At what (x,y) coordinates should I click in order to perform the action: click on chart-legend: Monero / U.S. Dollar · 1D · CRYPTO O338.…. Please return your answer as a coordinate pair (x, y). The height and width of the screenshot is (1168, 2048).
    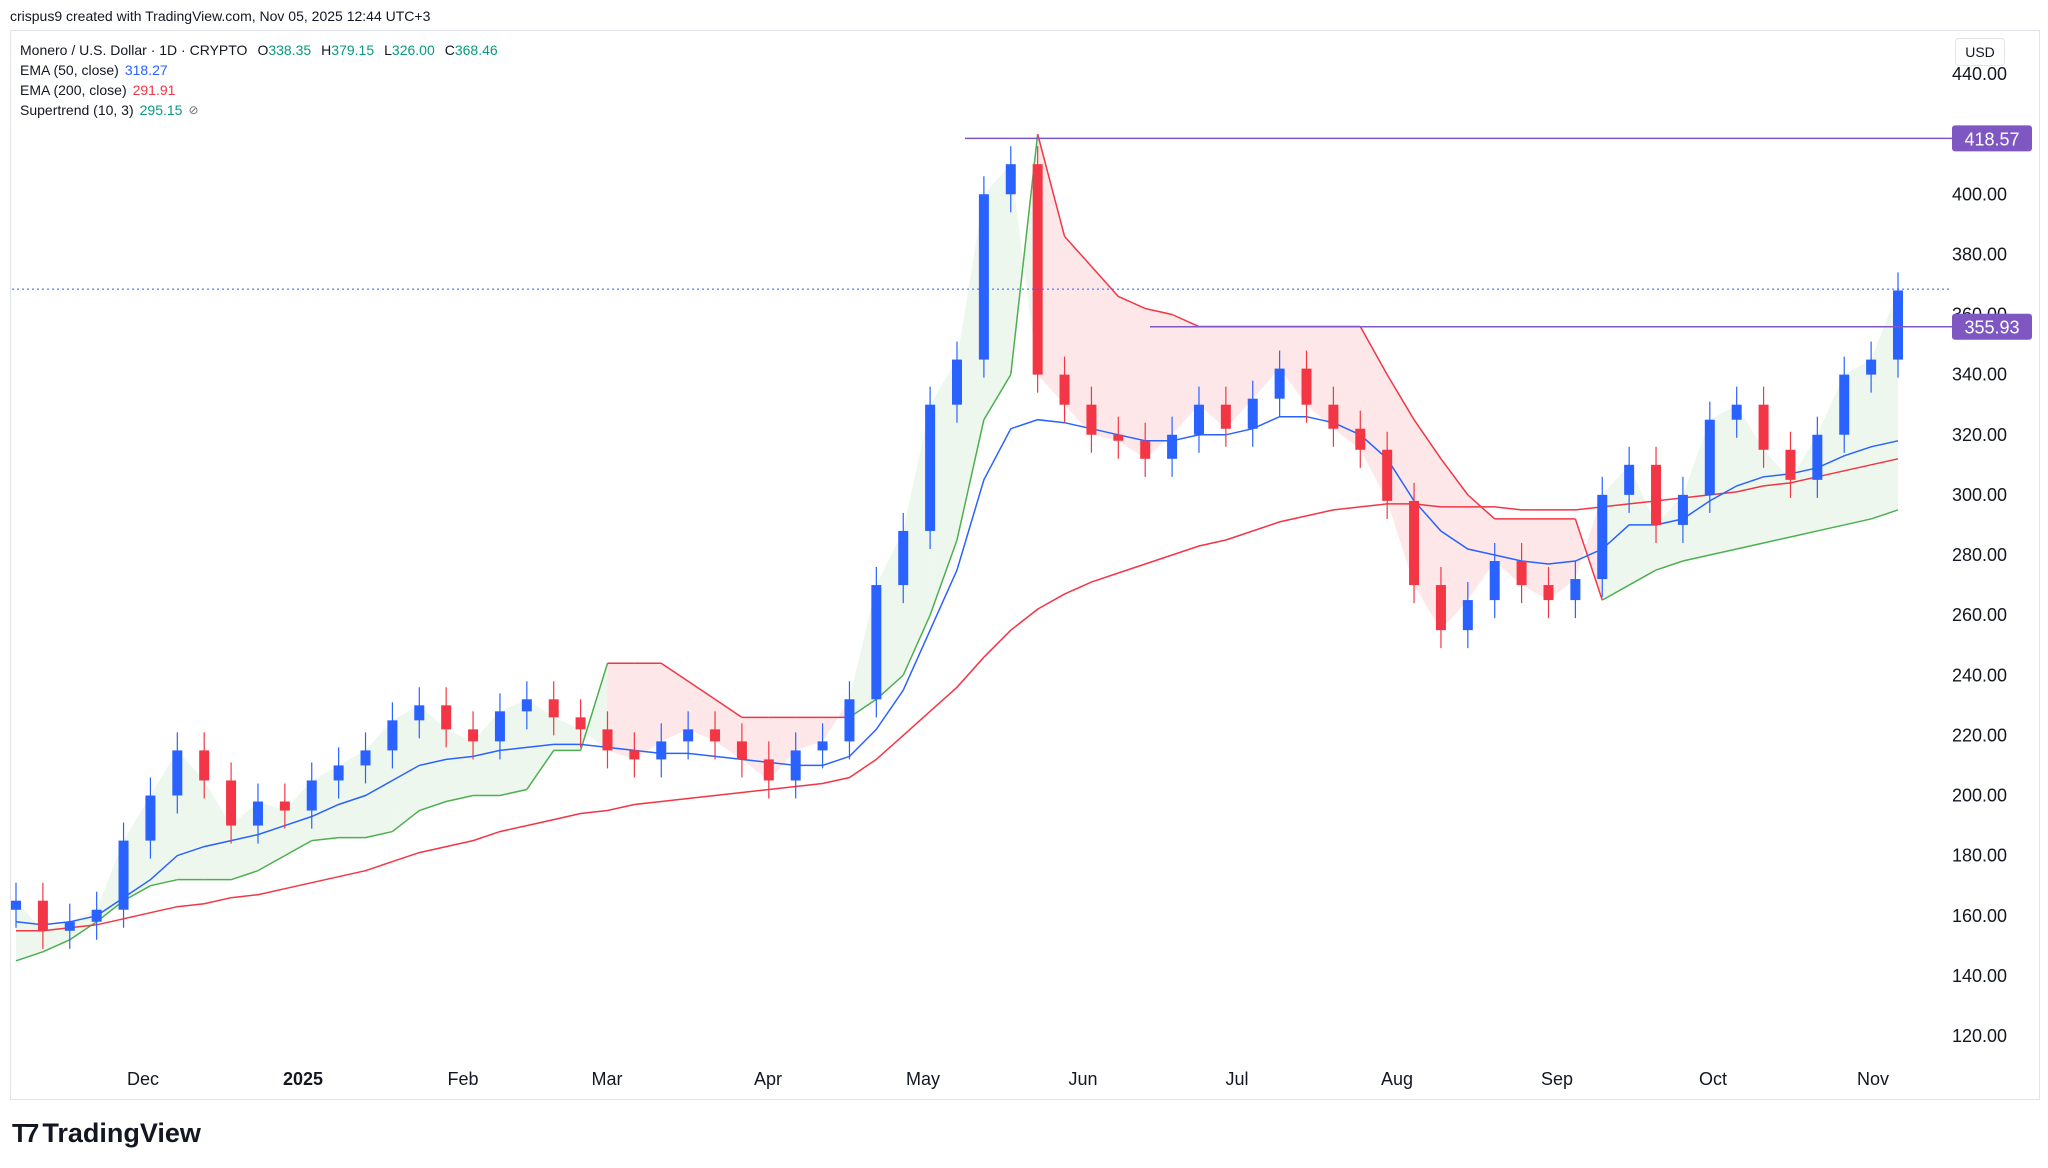
    Looking at the image, I should click on (259, 80).